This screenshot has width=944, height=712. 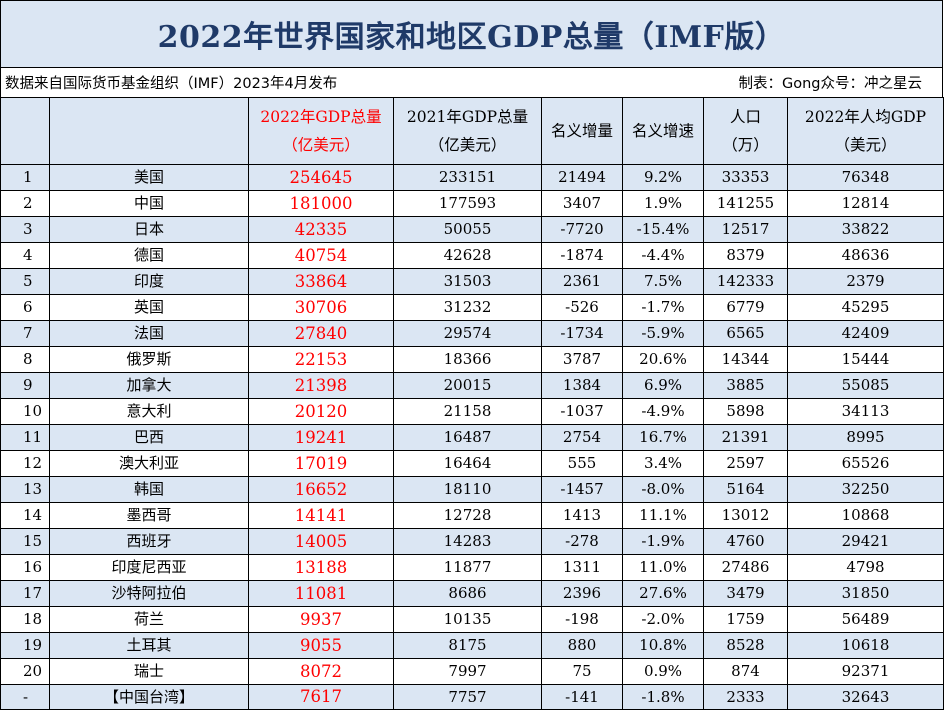 I want to click on population-cell: 3479, so click(x=745, y=593).